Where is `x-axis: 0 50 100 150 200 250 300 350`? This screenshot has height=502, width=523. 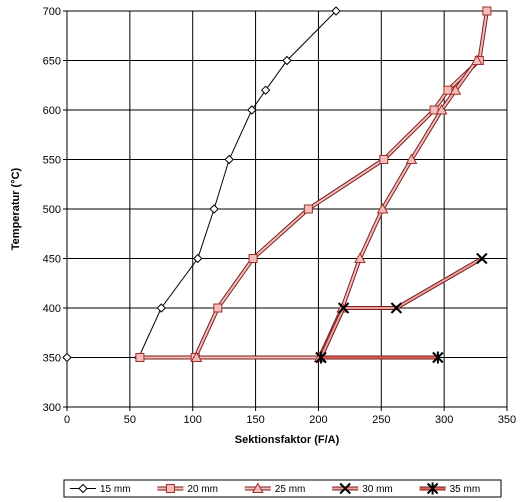
x-axis: 0 50 100 150 200 250 300 350 is located at coordinates (290, 416).